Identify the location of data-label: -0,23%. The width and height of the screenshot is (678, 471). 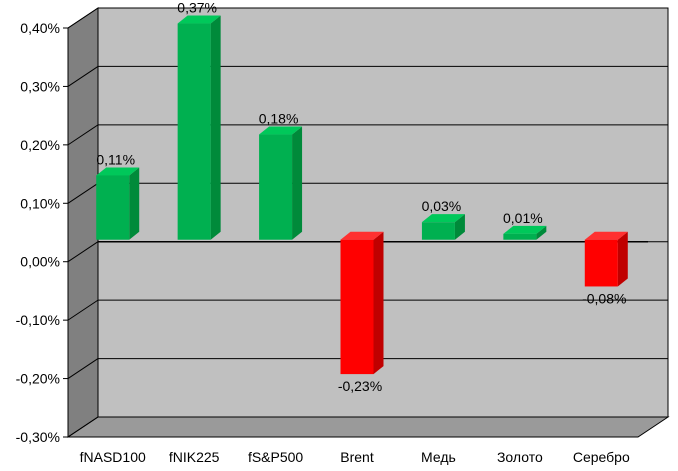
(360, 386).